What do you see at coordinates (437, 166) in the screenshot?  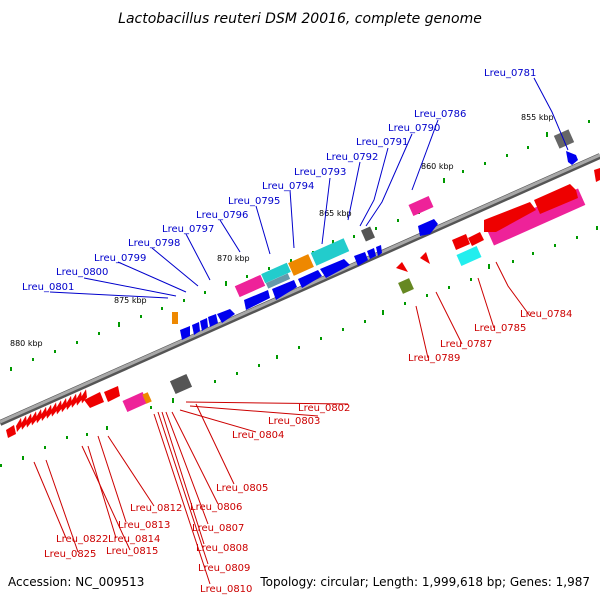 I see `tick-860: 860 kbp` at bounding box center [437, 166].